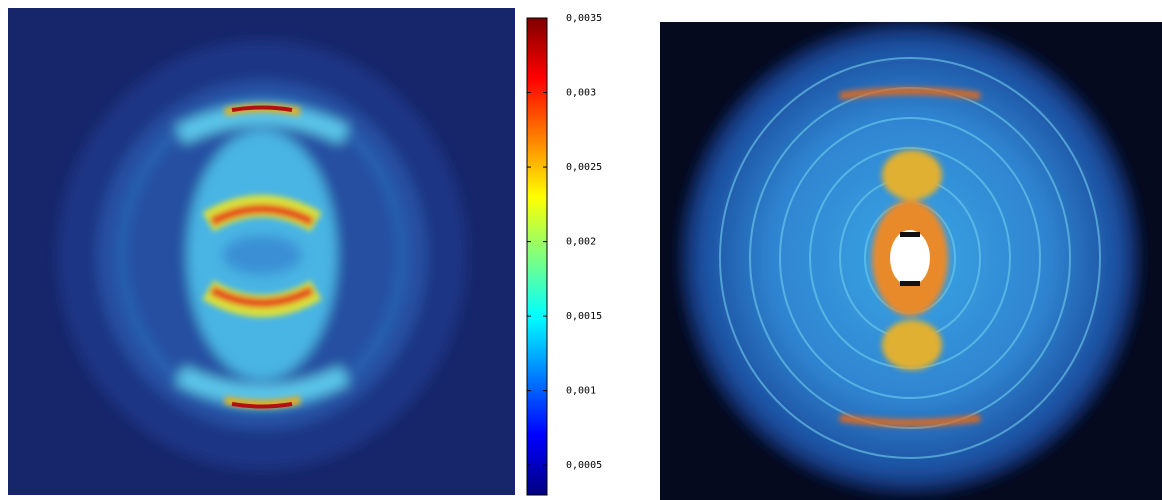  What do you see at coordinates (584, 316) in the screenshot?
I see `tick-label: 0,0015` at bounding box center [584, 316].